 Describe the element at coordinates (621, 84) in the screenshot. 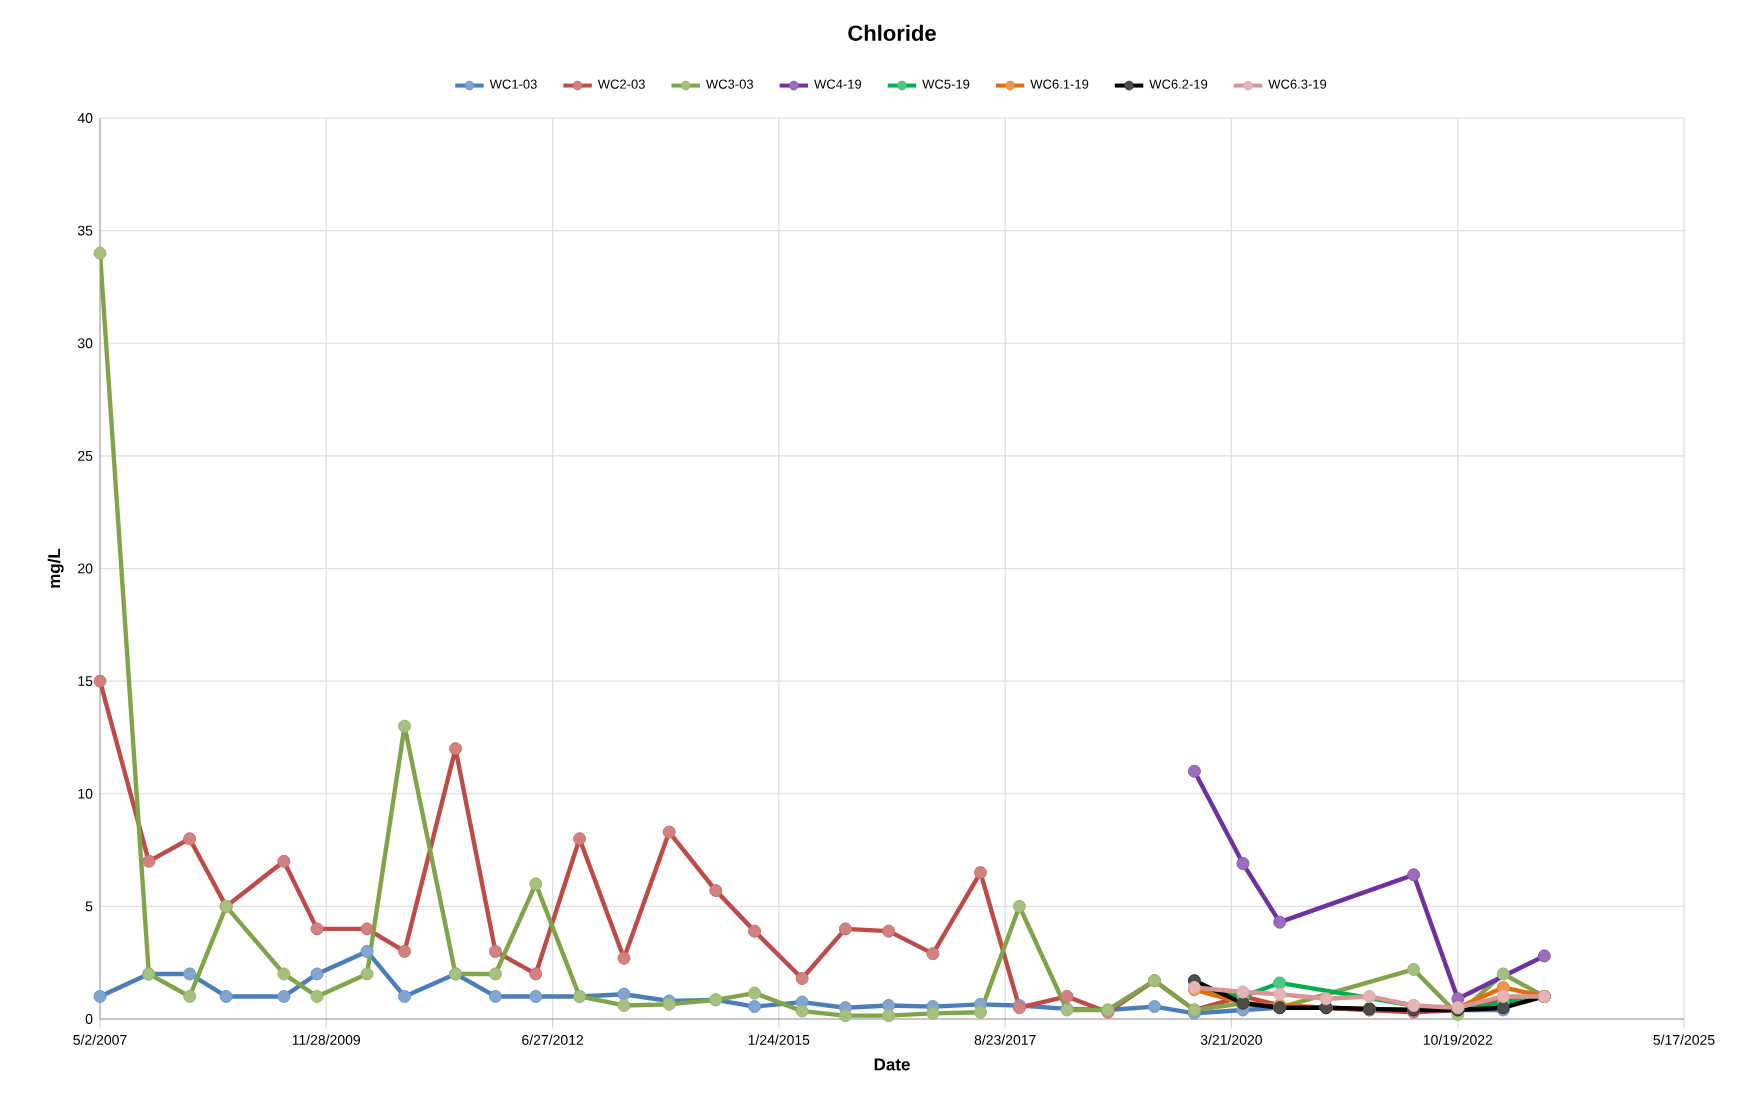

I see `legend-label: WC2-03` at that location.